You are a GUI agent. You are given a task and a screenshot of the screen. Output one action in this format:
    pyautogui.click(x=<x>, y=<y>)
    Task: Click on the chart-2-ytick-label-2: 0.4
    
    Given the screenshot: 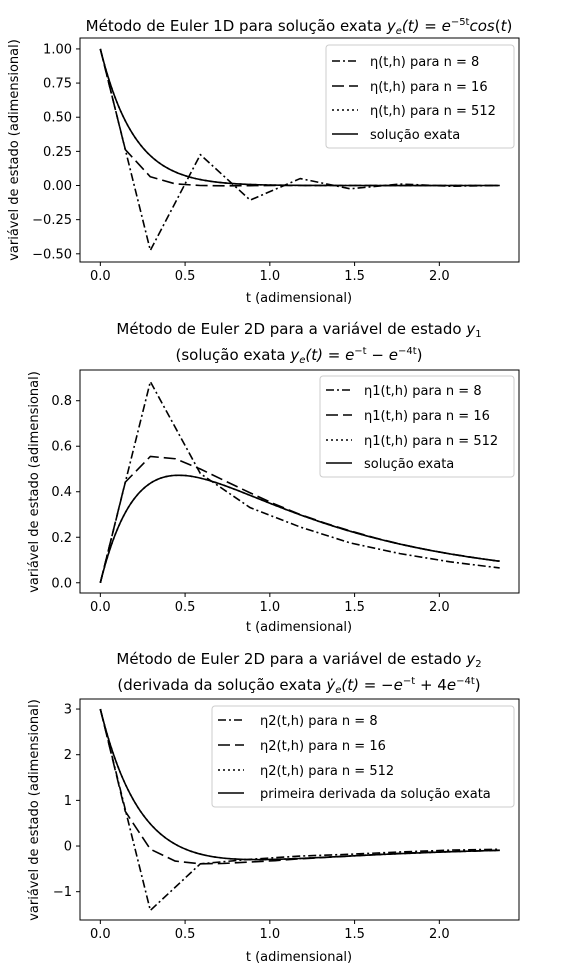 What is the action you would take?
    pyautogui.click(x=61, y=492)
    